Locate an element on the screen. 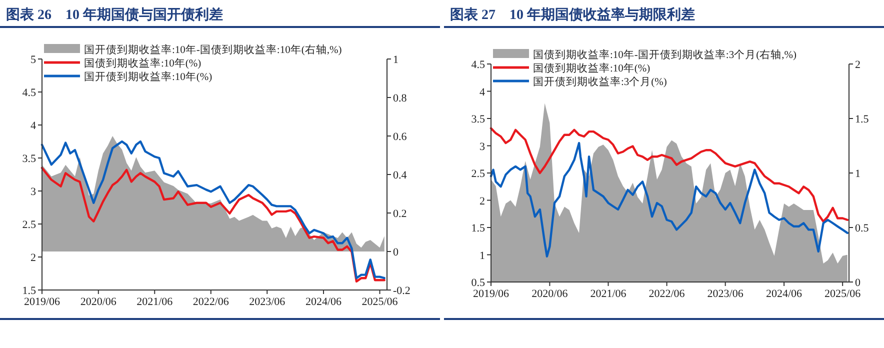 The image size is (884, 348). y2-tick-label: 2 is located at coordinates (857, 65).